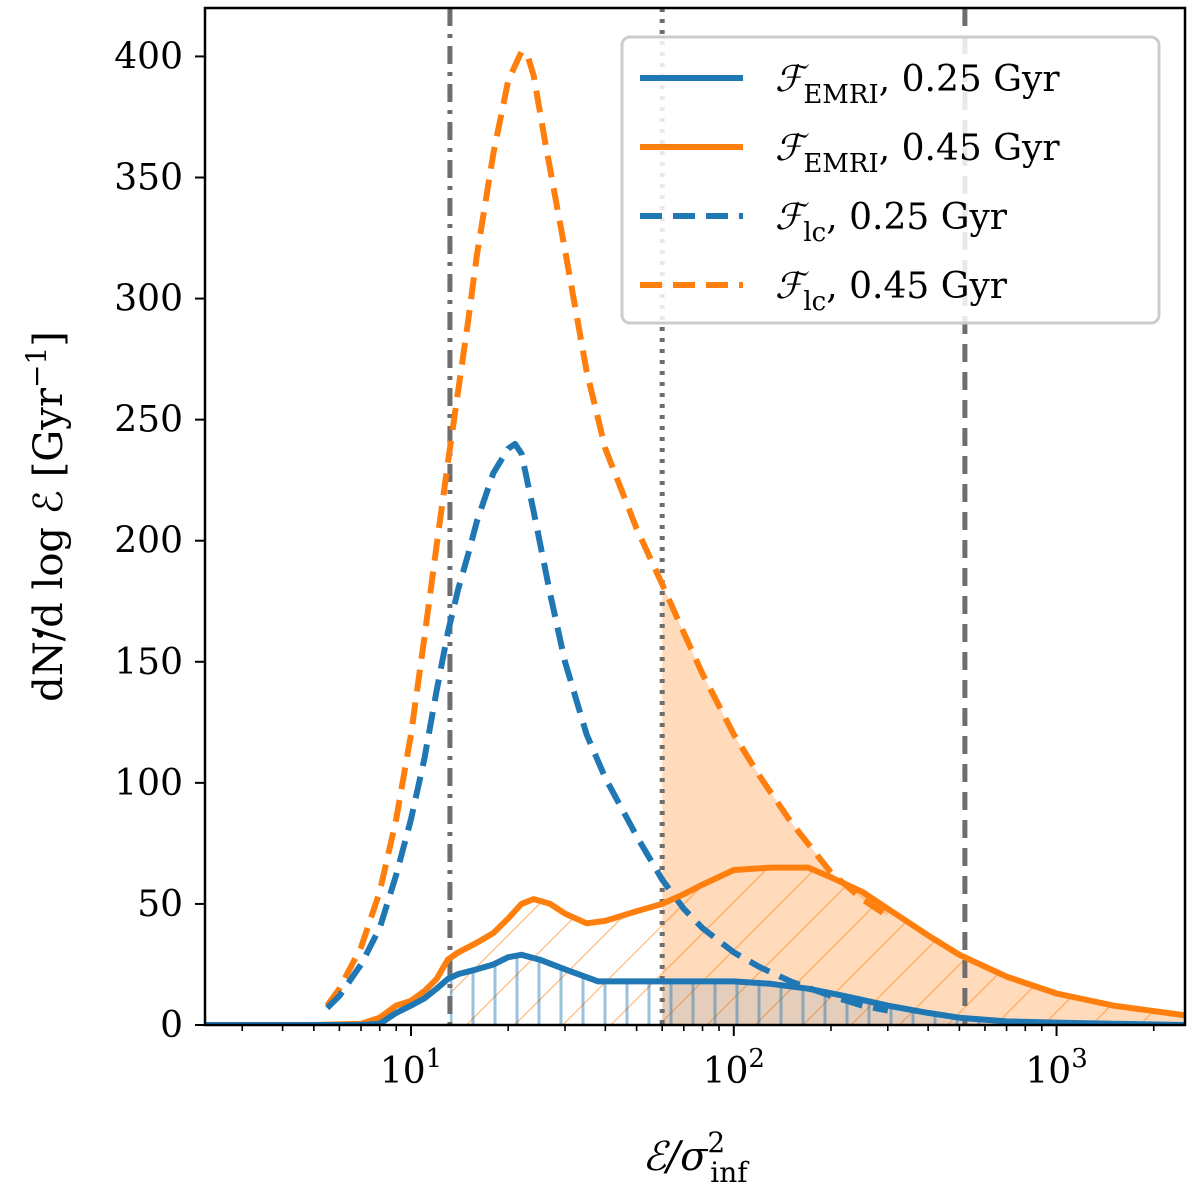  Describe the element at coordinates (171, 1025) in the screenshot. I see `y-tick-label: 0` at that location.